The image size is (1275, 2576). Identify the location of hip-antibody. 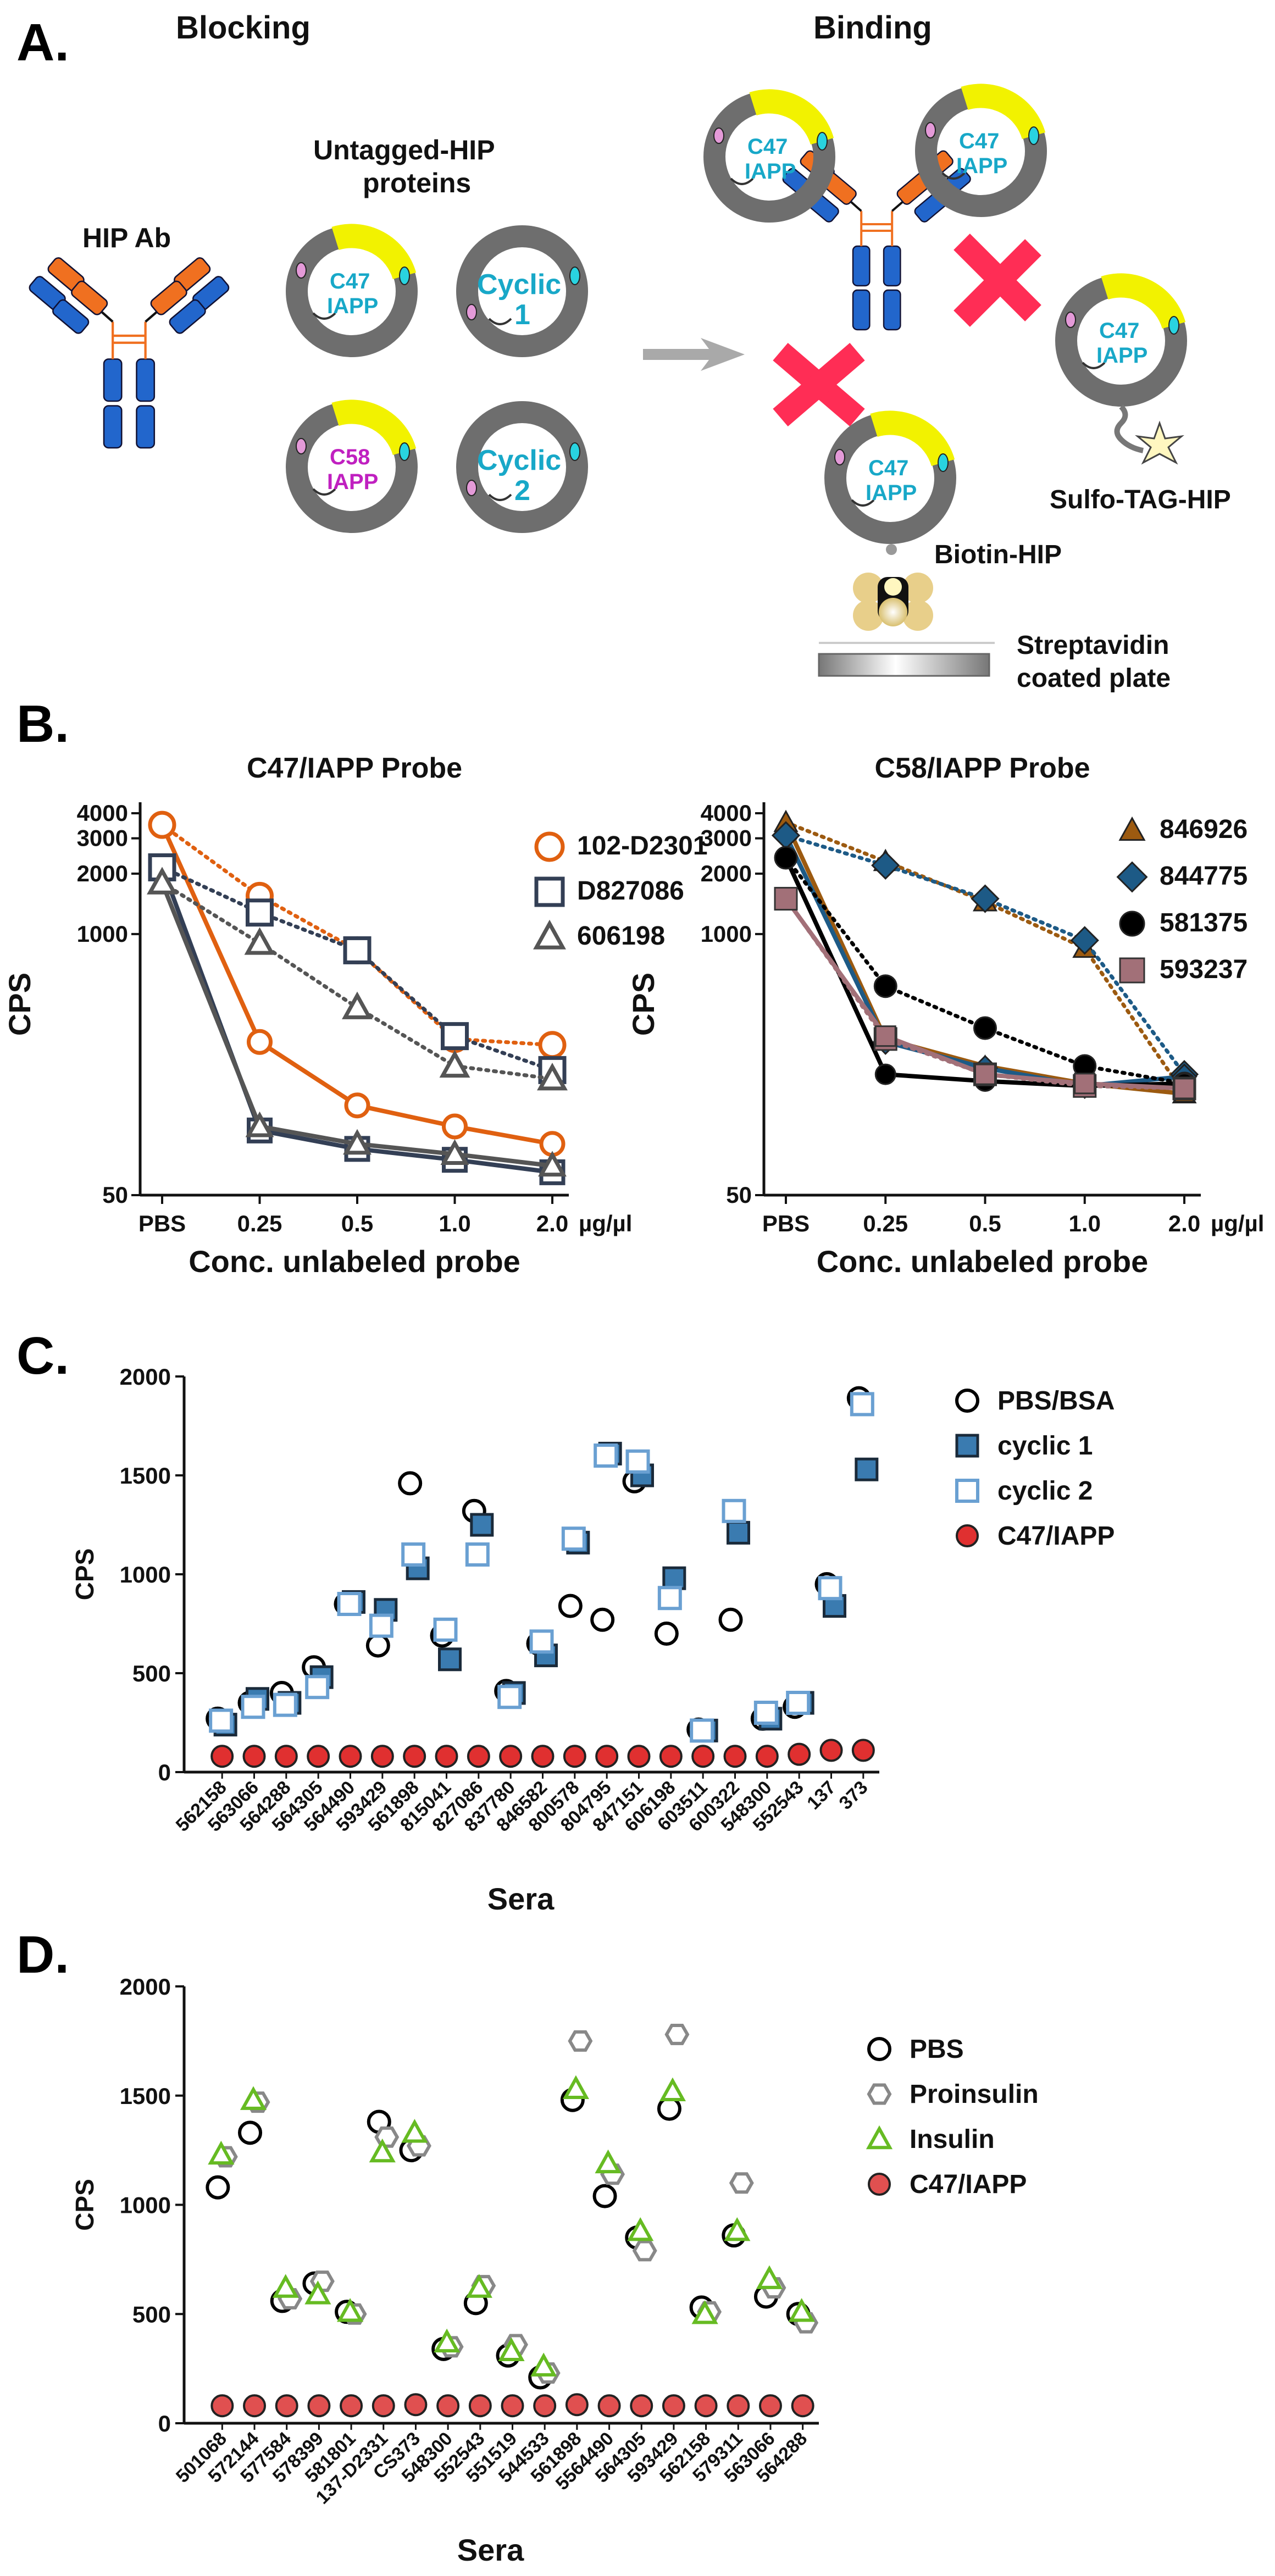
(128, 352).